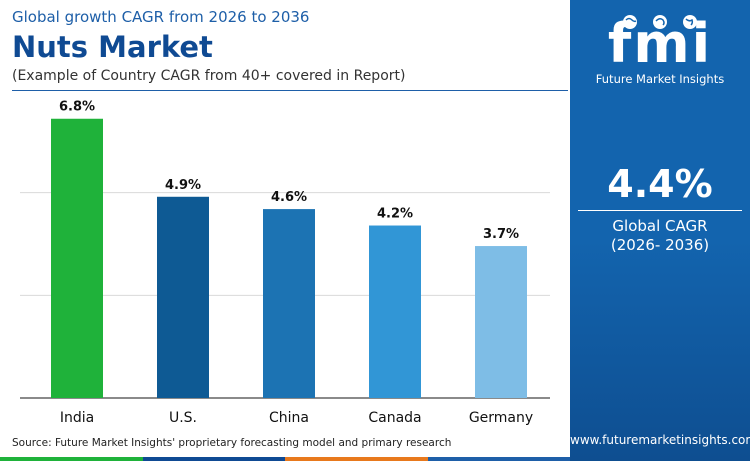 The width and height of the screenshot is (750, 461). Describe the element at coordinates (660, 245) in the screenshot. I see `global-cagr-period: (2026- 2036)` at that location.